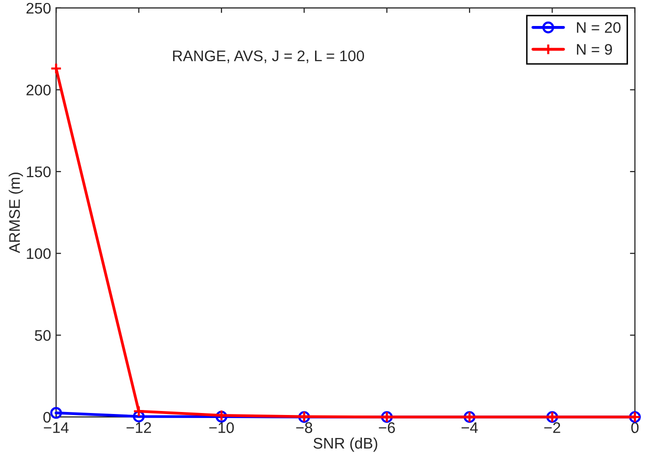 This screenshot has height=468, width=660. I want to click on y-tick-label: 100, so click(38, 254).